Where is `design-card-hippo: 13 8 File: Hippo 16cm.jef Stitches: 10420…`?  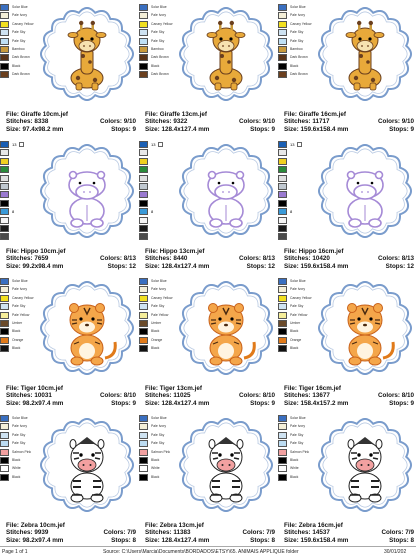
design-card-hippo: 13 8 File: Hippo 16cm.jef Stitches: 10420… is located at coordinates (347, 205).